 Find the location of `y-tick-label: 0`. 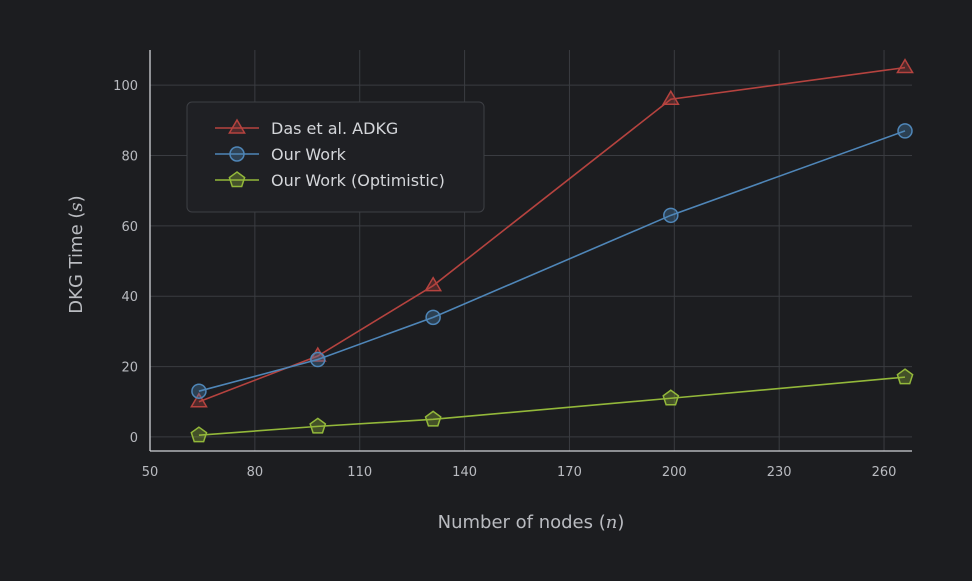

y-tick-label: 0 is located at coordinates (134, 438).